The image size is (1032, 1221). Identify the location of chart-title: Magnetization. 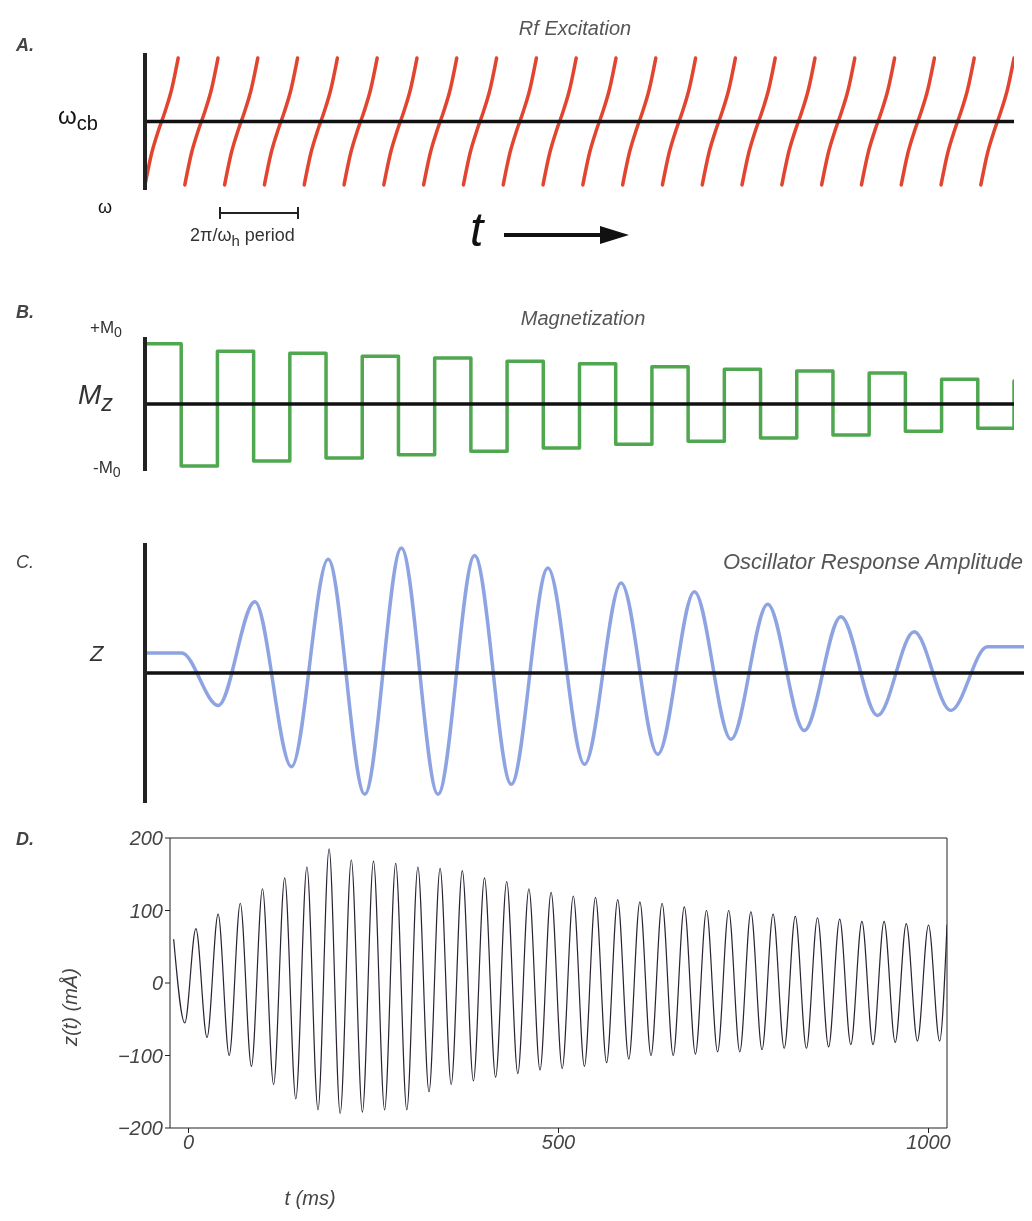
(583, 318).